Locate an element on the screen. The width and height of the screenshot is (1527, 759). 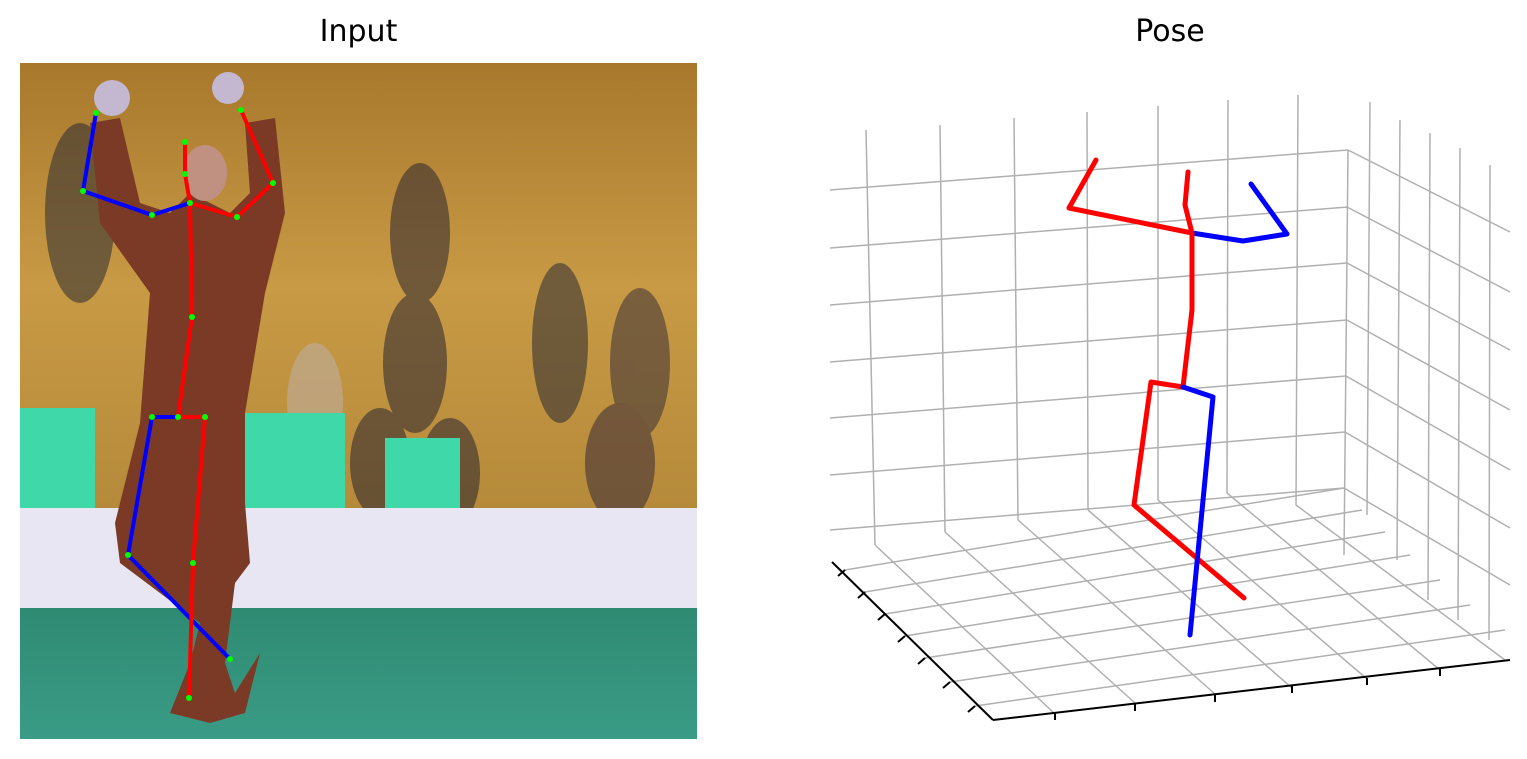
person-green-right is located at coordinates (422, 473).